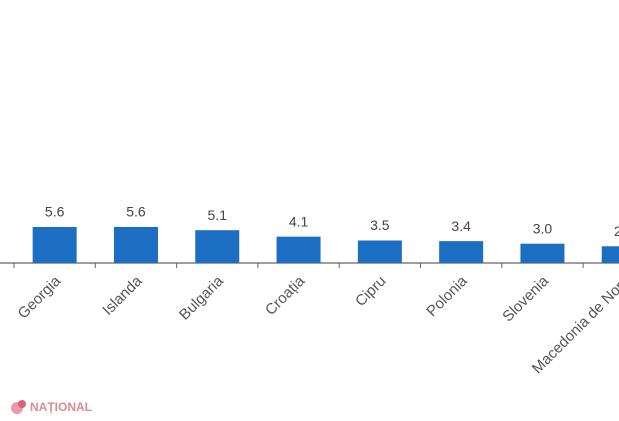 This screenshot has width=619, height=421. I want to click on x-tick-label: Polonia, so click(447, 296).